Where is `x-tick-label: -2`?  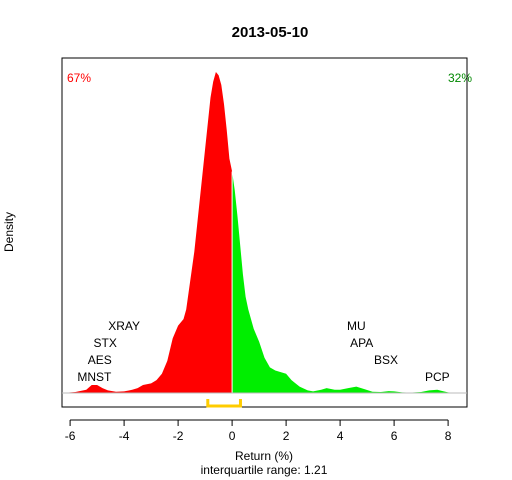
x-tick-label: -2 is located at coordinates (178, 436).